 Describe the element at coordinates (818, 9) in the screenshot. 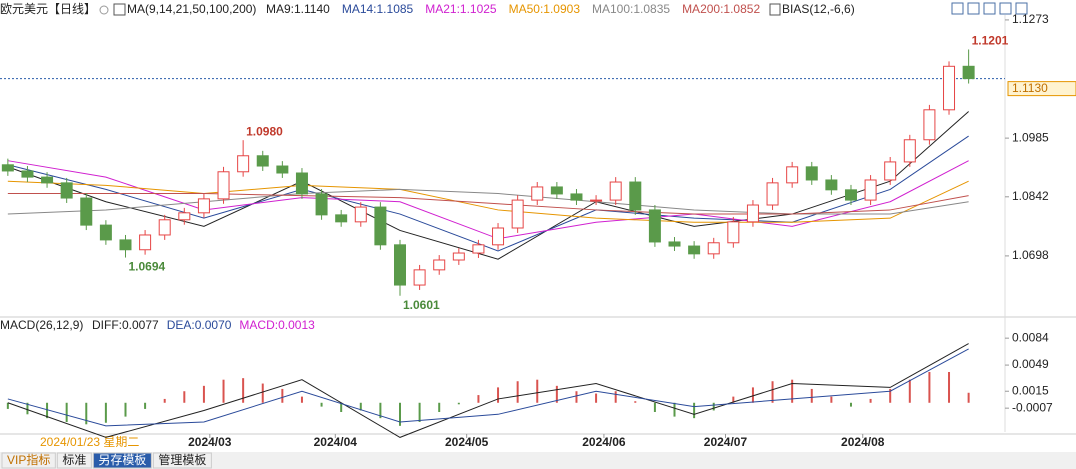

I see `bias-title: BIAS(12,-6,6)` at that location.